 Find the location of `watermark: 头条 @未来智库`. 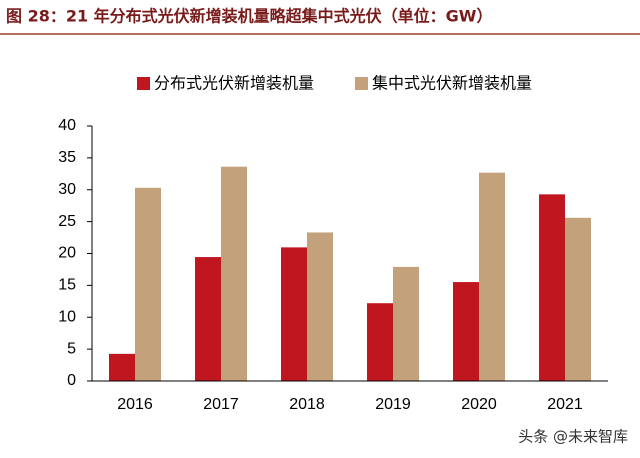

watermark: 头条 @未来智库 is located at coordinates (573, 437).